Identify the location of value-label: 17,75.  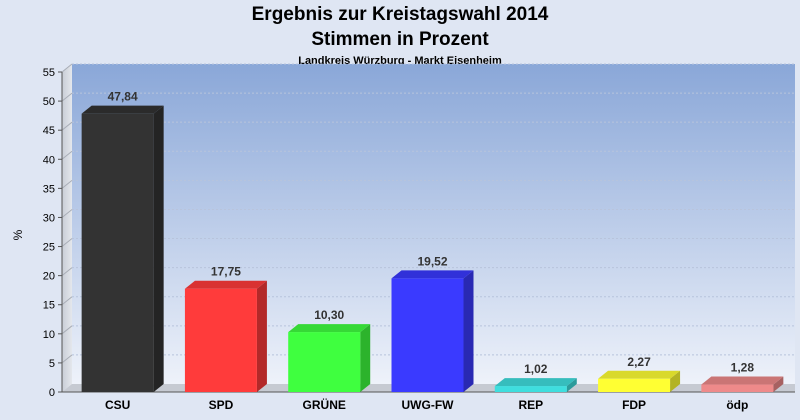
(226, 272).